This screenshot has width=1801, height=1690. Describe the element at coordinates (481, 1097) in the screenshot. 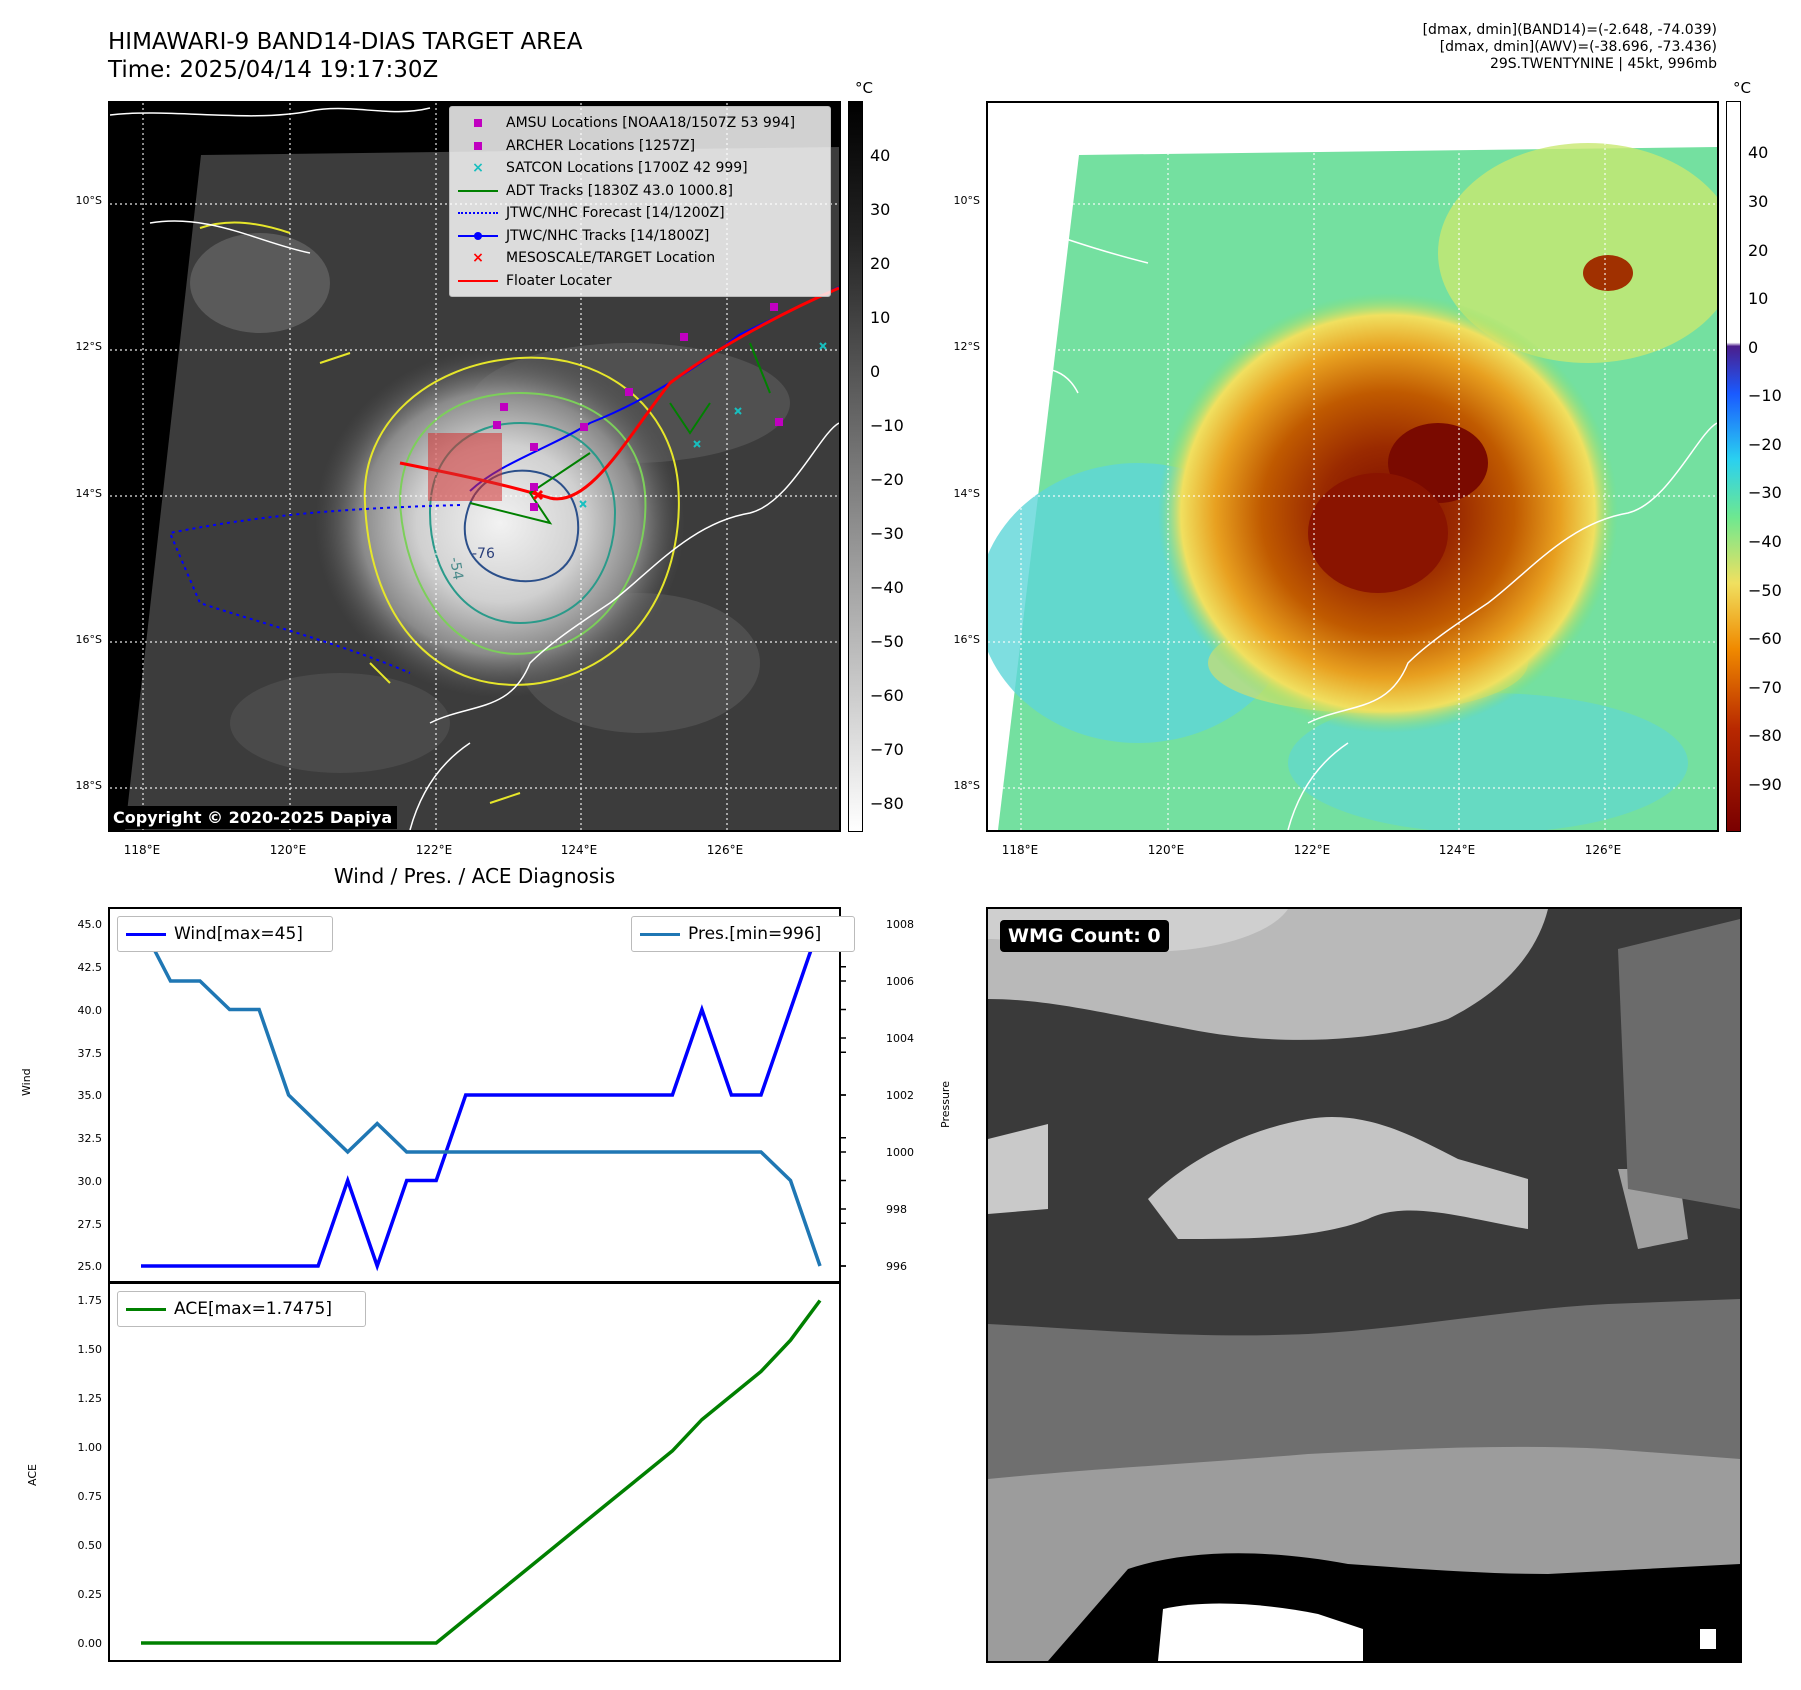

I see `wind-series-line` at that location.